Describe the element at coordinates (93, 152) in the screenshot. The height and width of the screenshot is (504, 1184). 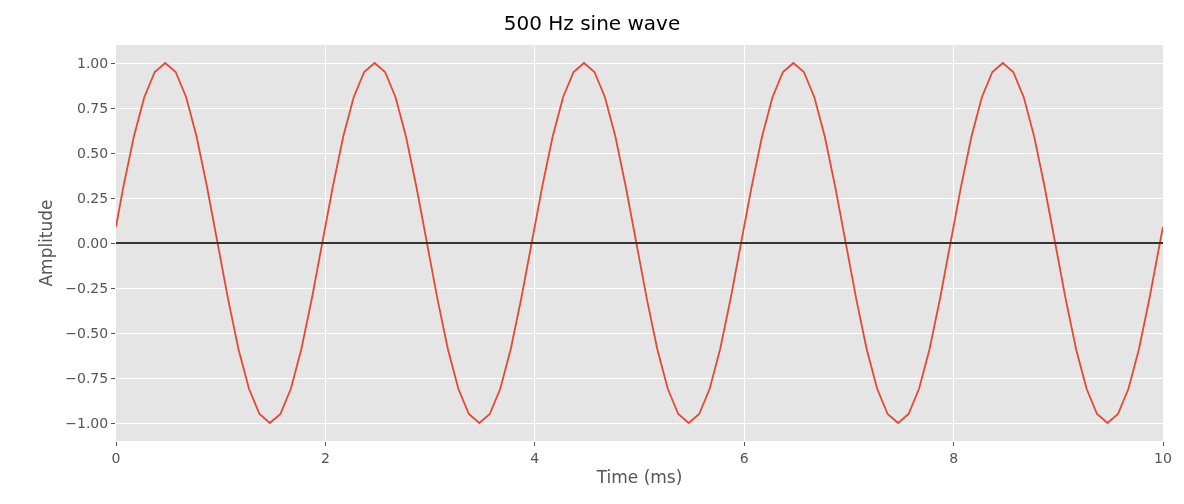
I see `y-tick-label: 0.50` at that location.